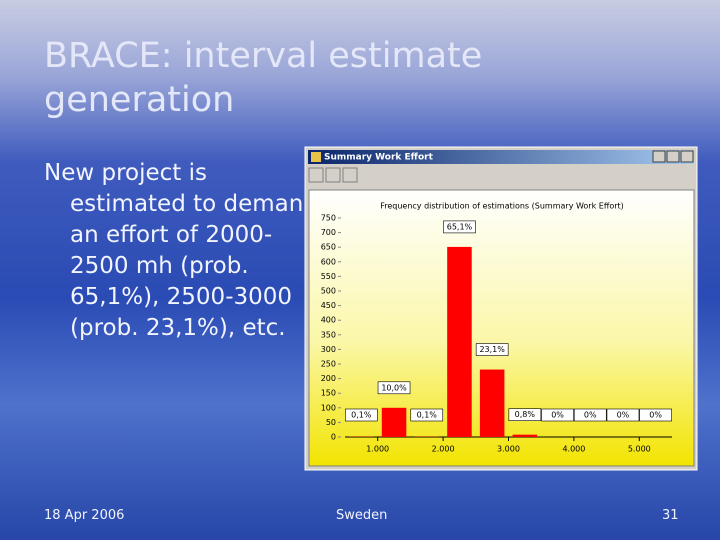 Image resolution: width=720 pixels, height=540 pixels. I want to click on y-tick-label: 450, so click(328, 305).